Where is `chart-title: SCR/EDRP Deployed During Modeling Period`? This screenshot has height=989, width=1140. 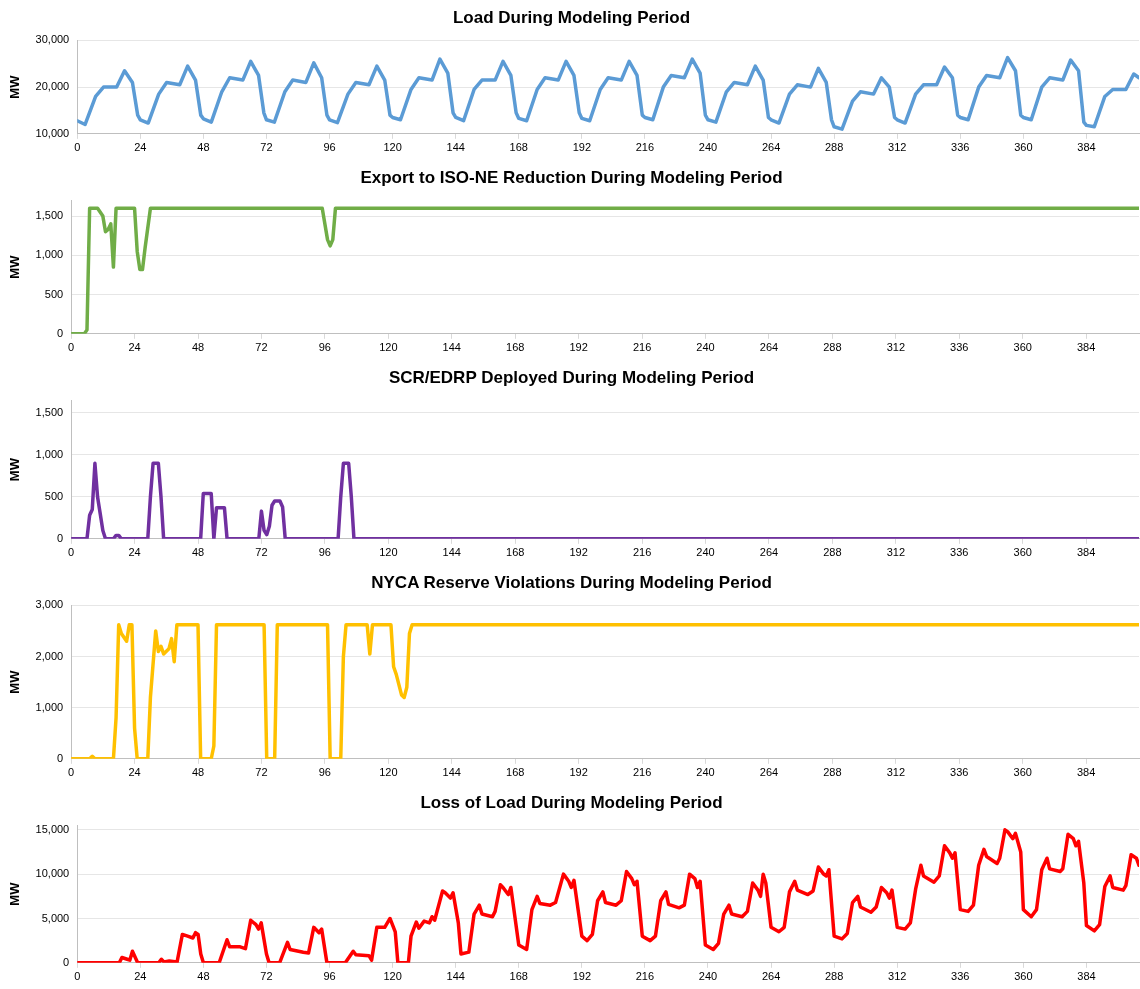
chart-title: SCR/EDRP Deployed During Modeling Period is located at coordinates (571, 377).